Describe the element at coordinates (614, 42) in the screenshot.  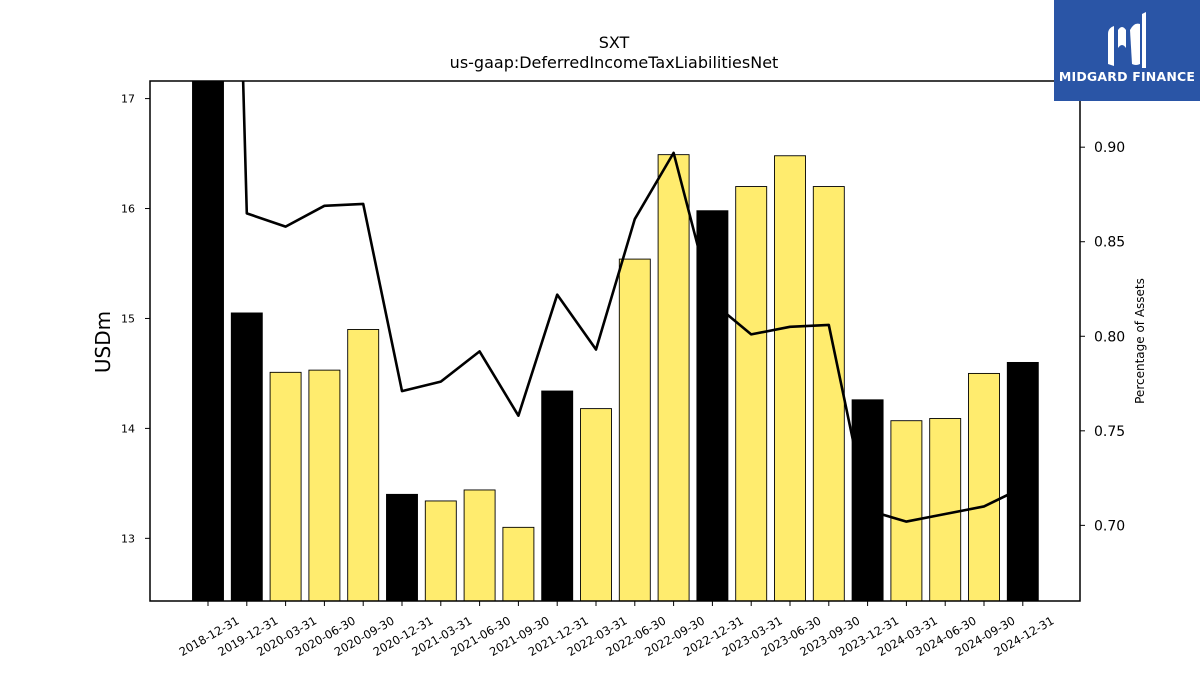
I see `chart-title: SXT` at that location.